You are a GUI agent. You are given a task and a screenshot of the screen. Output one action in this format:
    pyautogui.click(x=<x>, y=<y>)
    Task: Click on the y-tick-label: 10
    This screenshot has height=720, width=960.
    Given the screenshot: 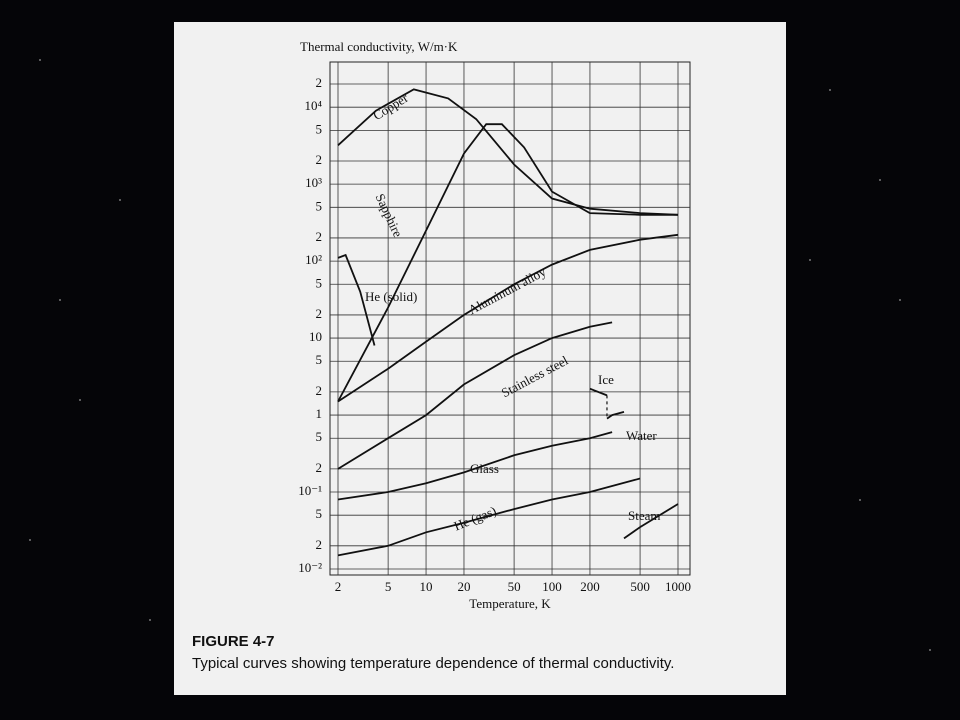 What is the action you would take?
    pyautogui.click(x=315, y=336)
    